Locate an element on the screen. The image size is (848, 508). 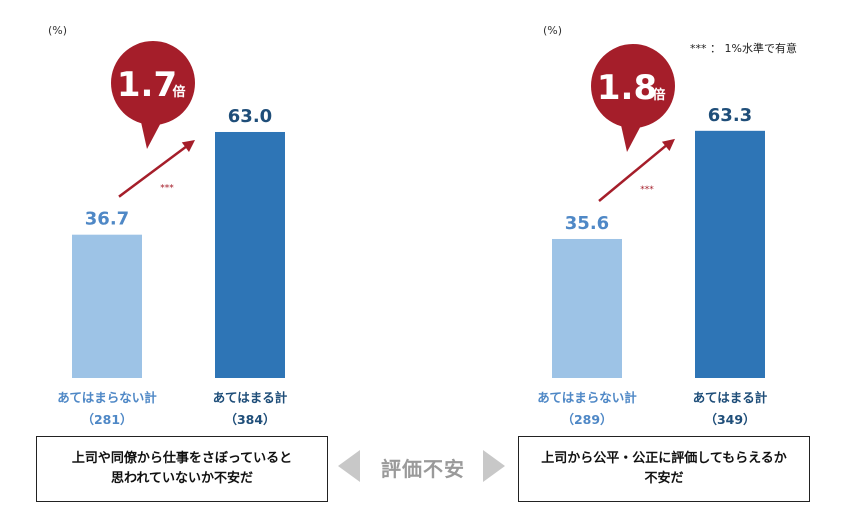
value-label-left-0: 36.7 is located at coordinates (107, 219).